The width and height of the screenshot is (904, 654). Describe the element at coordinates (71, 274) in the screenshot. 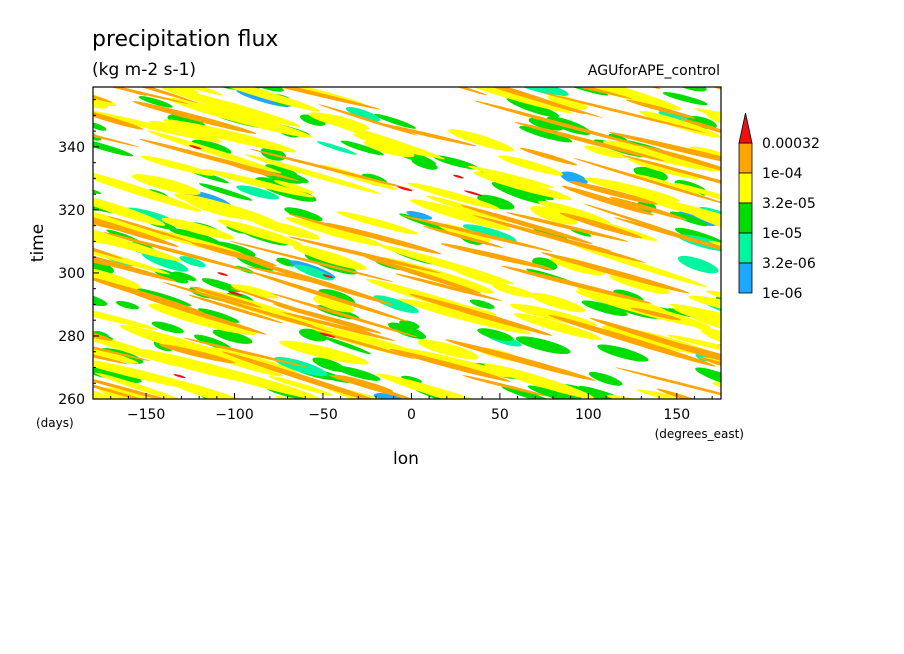

I see `y-tick-label: 300` at that location.